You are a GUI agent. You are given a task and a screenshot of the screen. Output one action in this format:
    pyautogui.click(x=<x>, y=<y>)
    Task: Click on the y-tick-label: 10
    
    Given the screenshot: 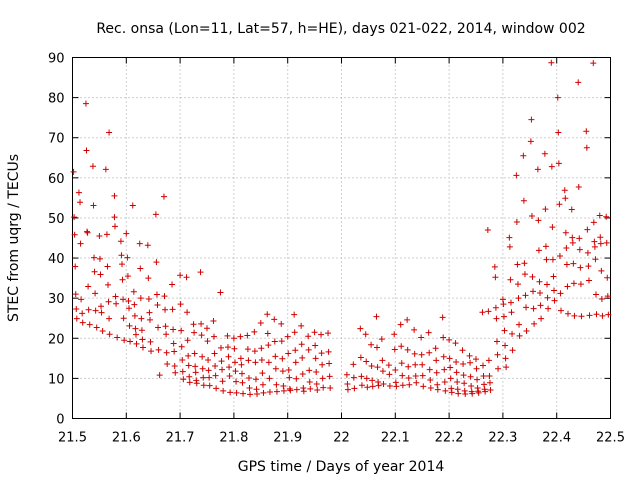 What is the action you would take?
    pyautogui.click(x=56, y=379)
    